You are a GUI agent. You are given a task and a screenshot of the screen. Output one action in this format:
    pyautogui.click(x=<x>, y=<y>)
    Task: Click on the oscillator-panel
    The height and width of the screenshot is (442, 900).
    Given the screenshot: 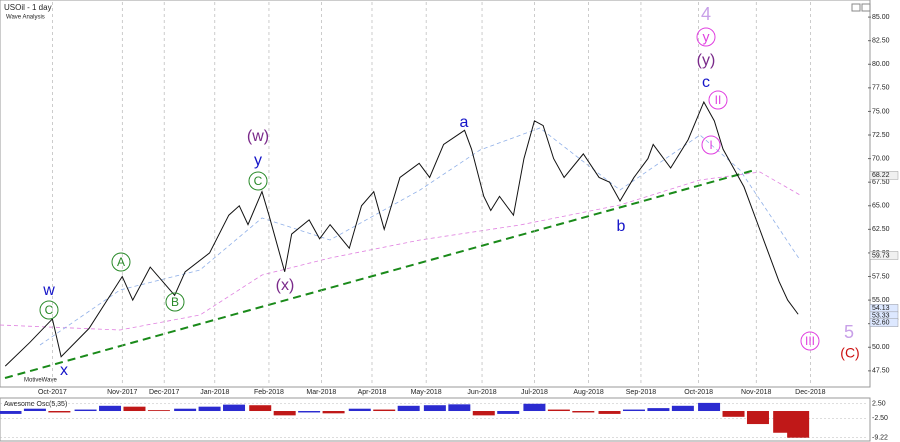 What is the action you would take?
    pyautogui.click(x=435, y=419)
    